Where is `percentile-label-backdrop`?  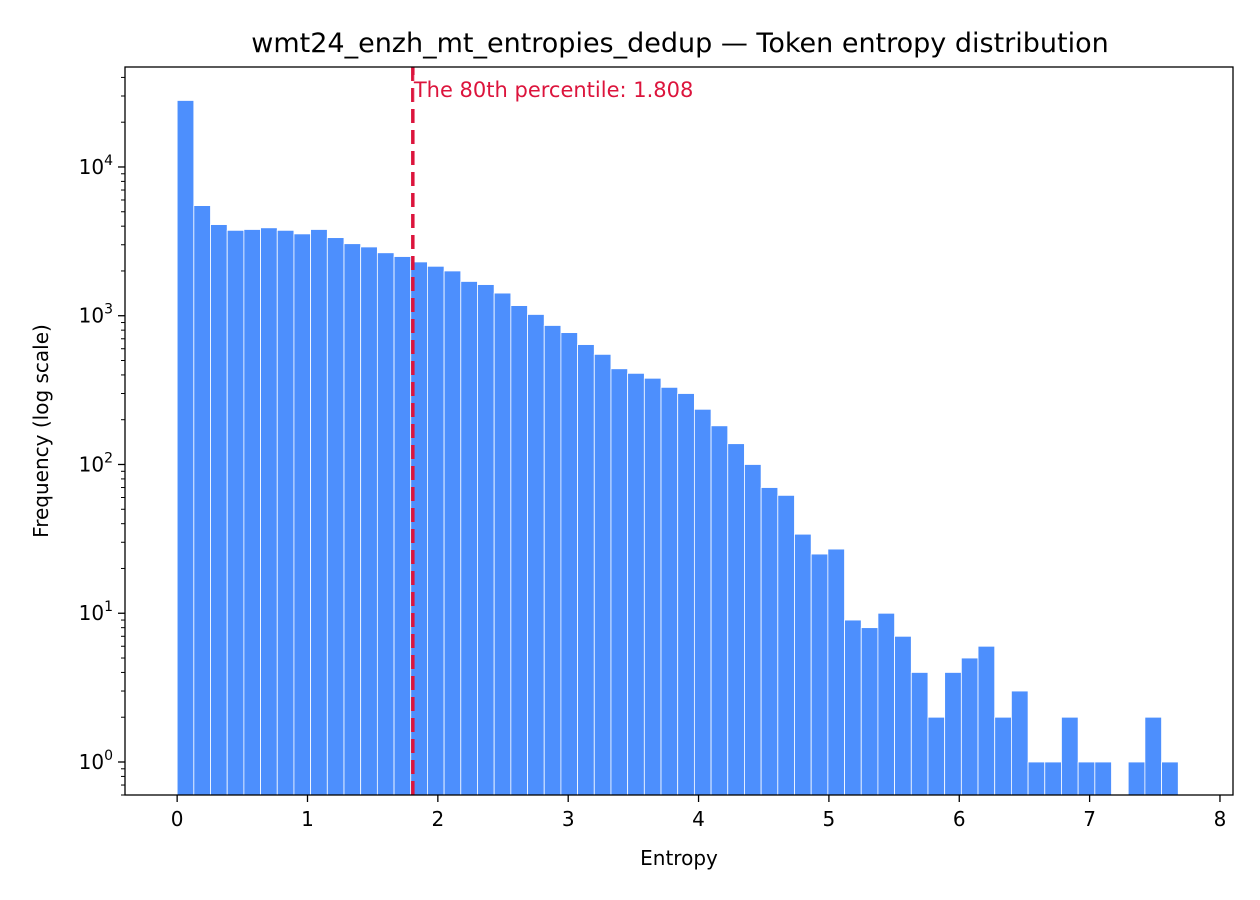
percentile-label-backdrop is located at coordinates (415, 90).